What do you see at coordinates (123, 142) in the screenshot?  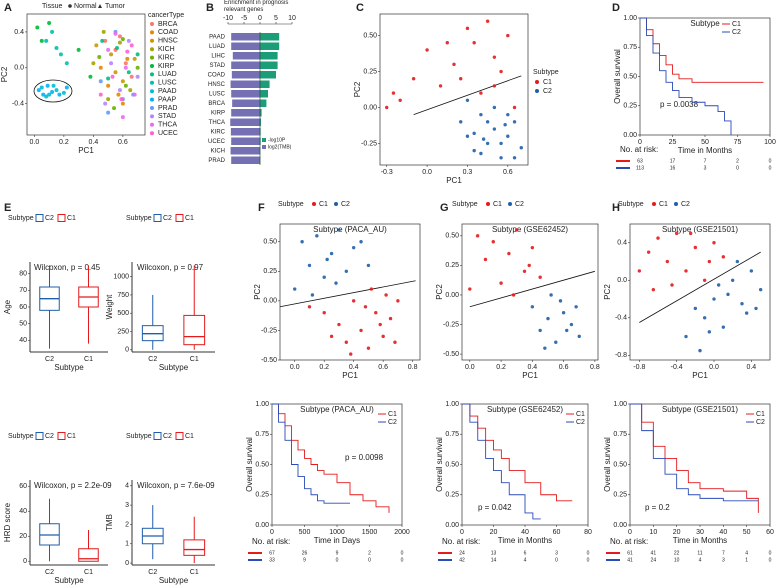 I see `x-tick-label: 0.6` at bounding box center [123, 142].